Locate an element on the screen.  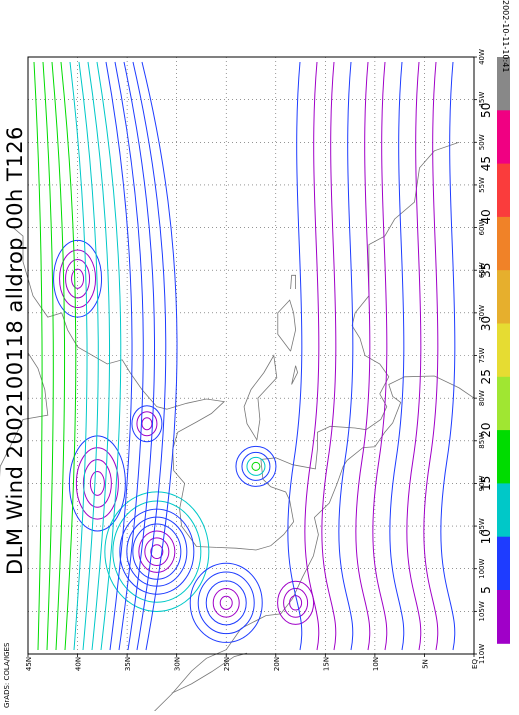
colorbar-label: 5 is located at coordinates (486, 590).